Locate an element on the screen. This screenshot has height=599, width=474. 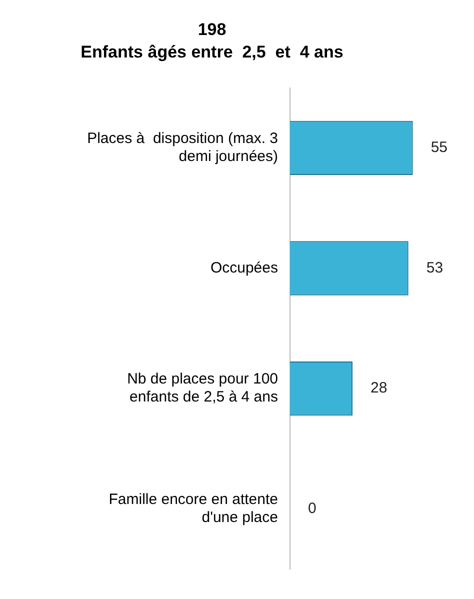
data-label: 53 is located at coordinates (435, 267).